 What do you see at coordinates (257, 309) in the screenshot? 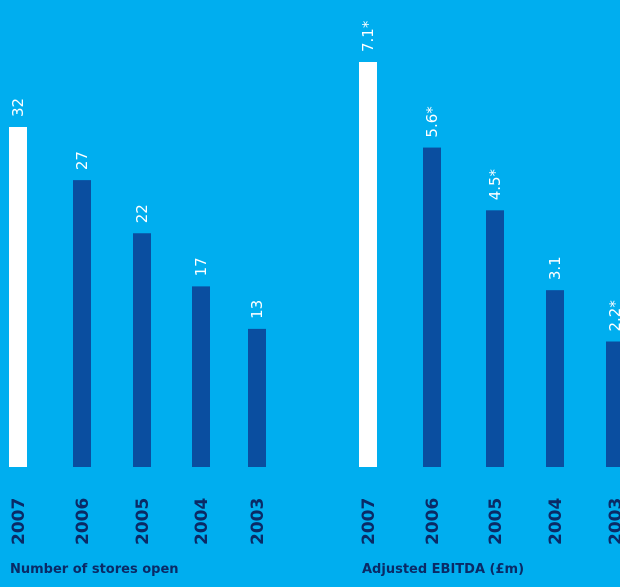
I see `value-label-stores-2003: 13` at bounding box center [257, 309].